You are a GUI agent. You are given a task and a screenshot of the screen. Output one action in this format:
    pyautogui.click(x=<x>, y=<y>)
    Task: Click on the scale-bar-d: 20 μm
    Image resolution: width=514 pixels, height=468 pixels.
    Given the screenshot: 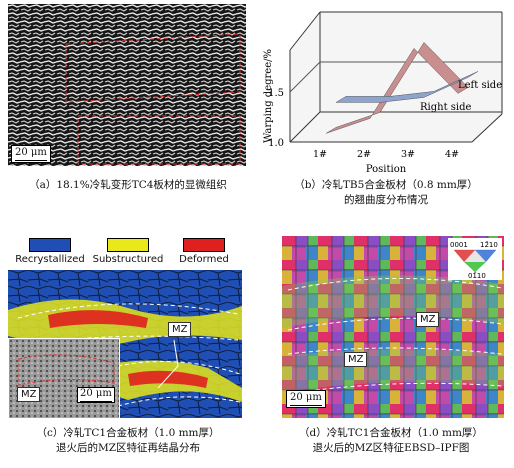 What is the action you would take?
    pyautogui.click(x=306, y=399)
    